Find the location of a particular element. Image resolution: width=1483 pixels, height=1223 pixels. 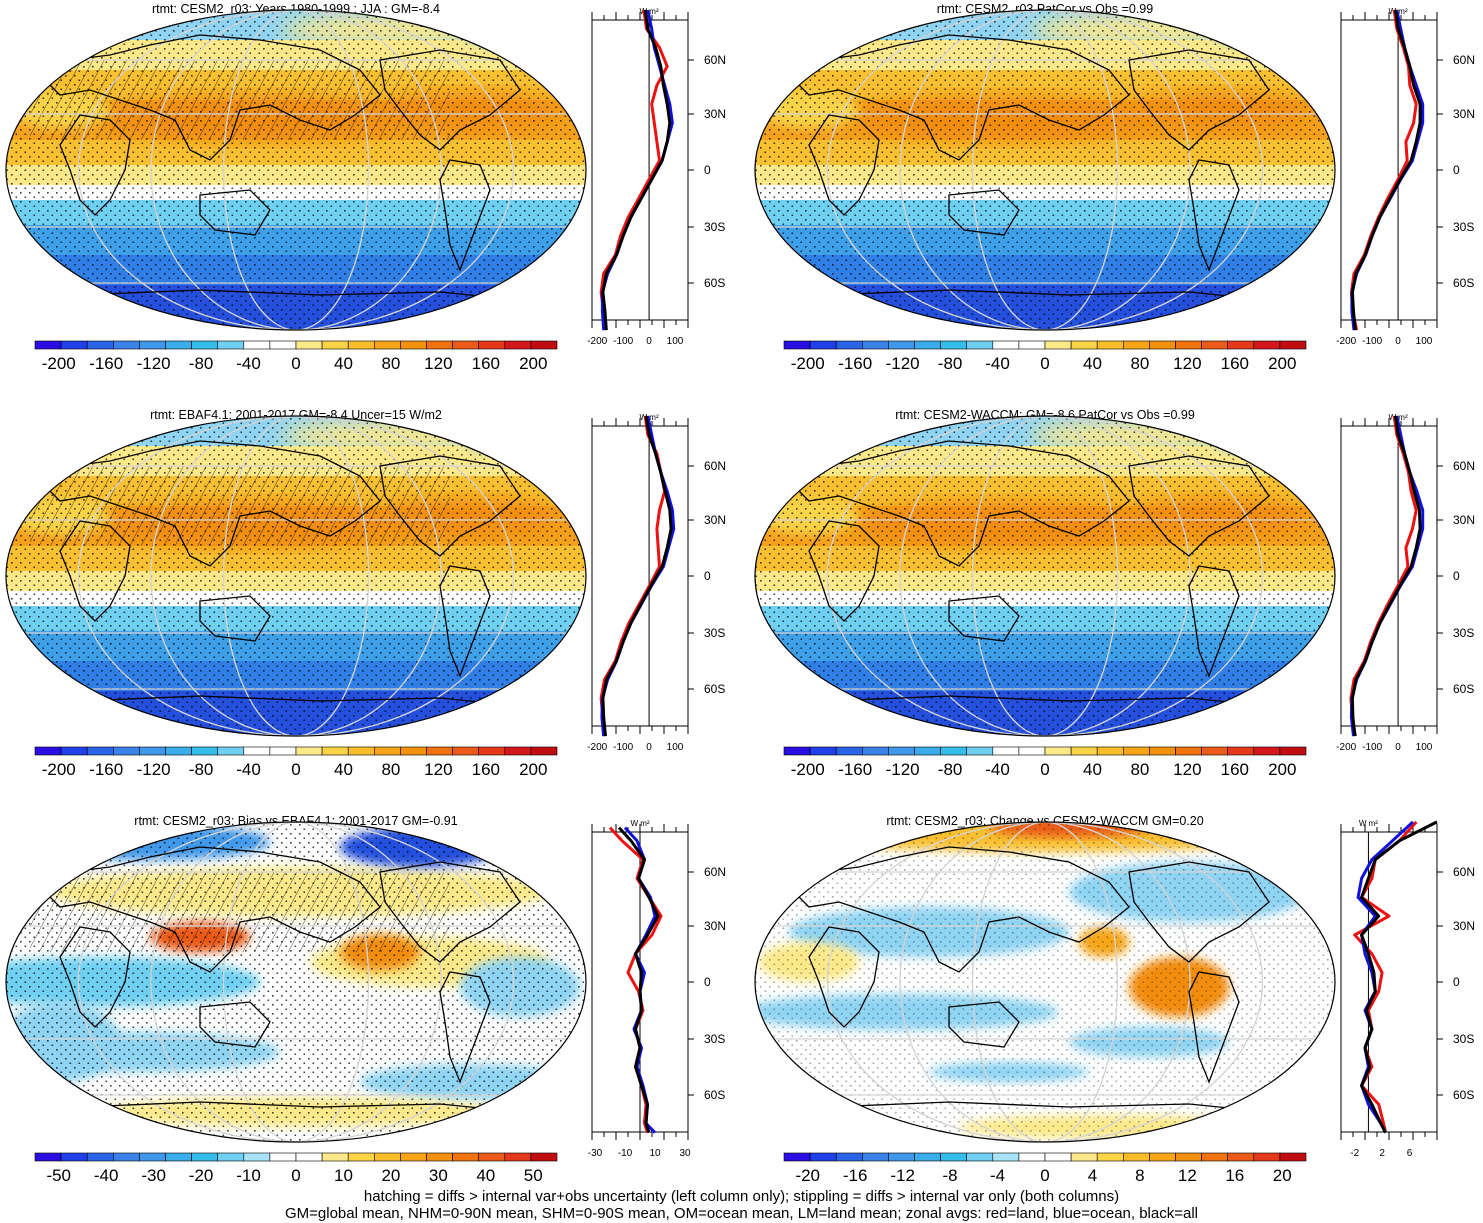

colorbar-tick-label: -16 is located at coordinates (855, 1175).